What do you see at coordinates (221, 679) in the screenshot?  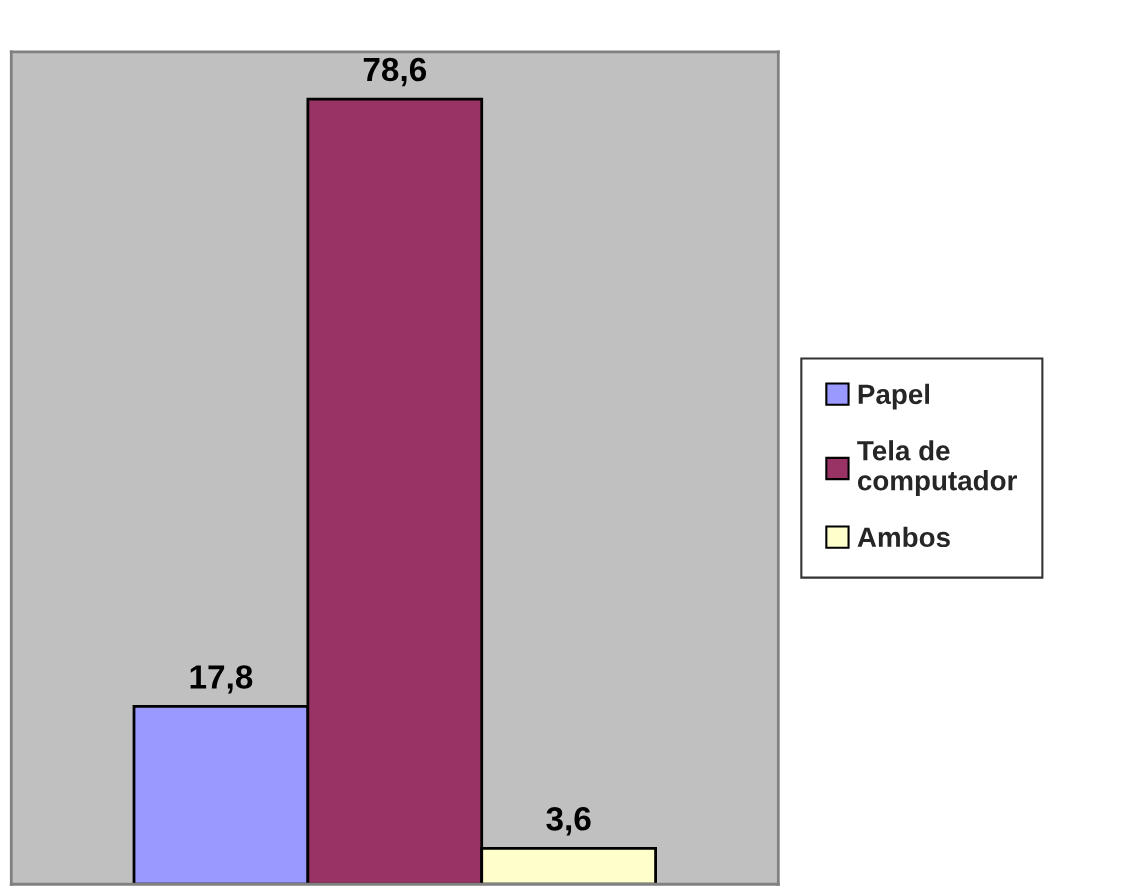 I see `data-label: 17,8` at bounding box center [221, 679].